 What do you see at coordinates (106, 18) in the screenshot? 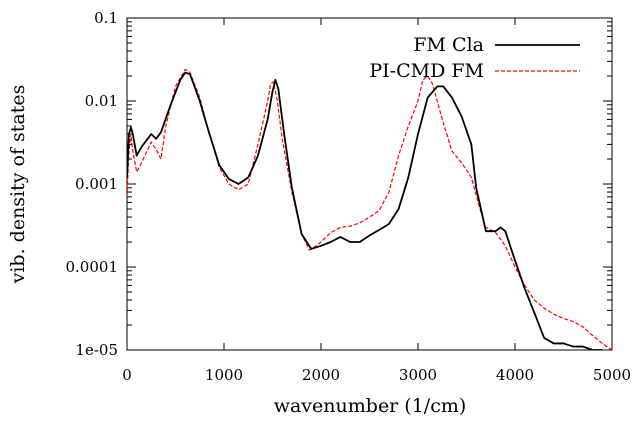
I see `y-tick-label: 0.1` at bounding box center [106, 18].